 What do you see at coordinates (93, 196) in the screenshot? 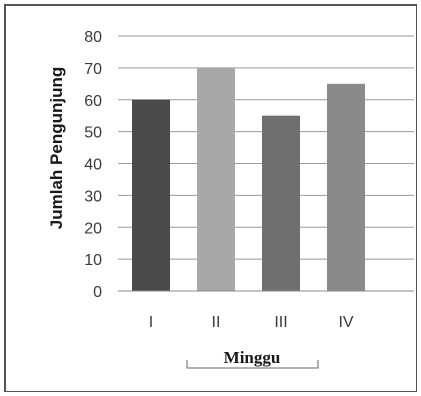
I see `y-tick-label: 30` at bounding box center [93, 196].